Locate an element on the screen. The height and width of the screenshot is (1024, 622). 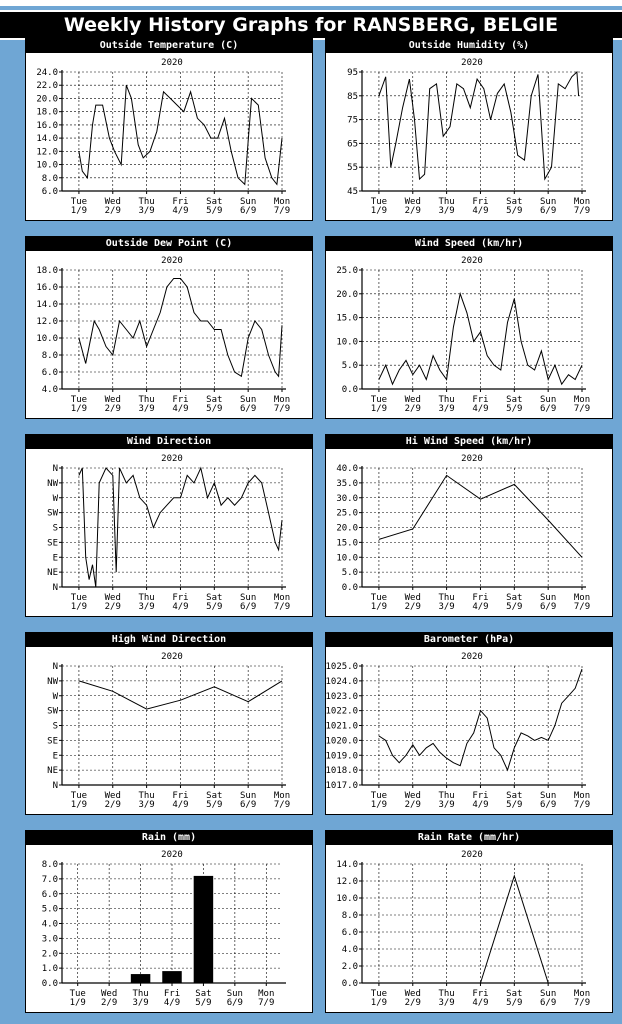
bar is located at coordinates (172, 977).